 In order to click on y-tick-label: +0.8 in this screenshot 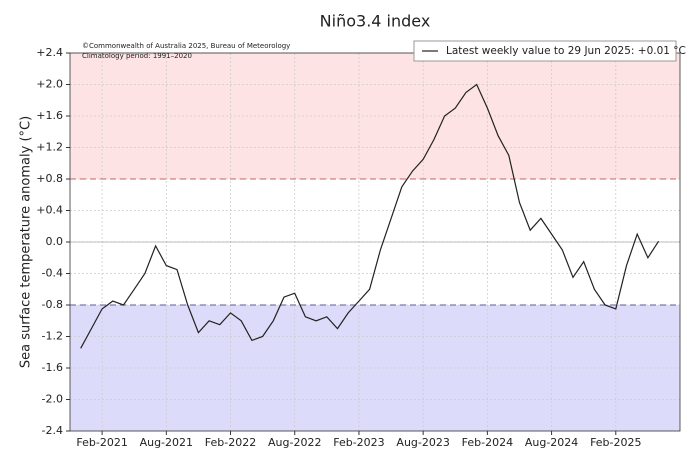, I will do `click(49, 178)`.